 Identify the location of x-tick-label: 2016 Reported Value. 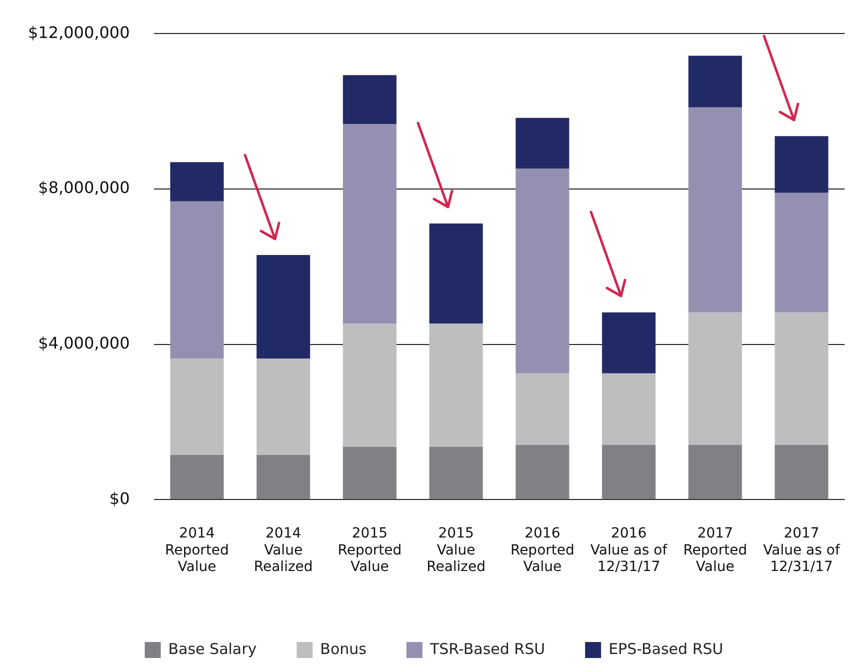
(542, 551).